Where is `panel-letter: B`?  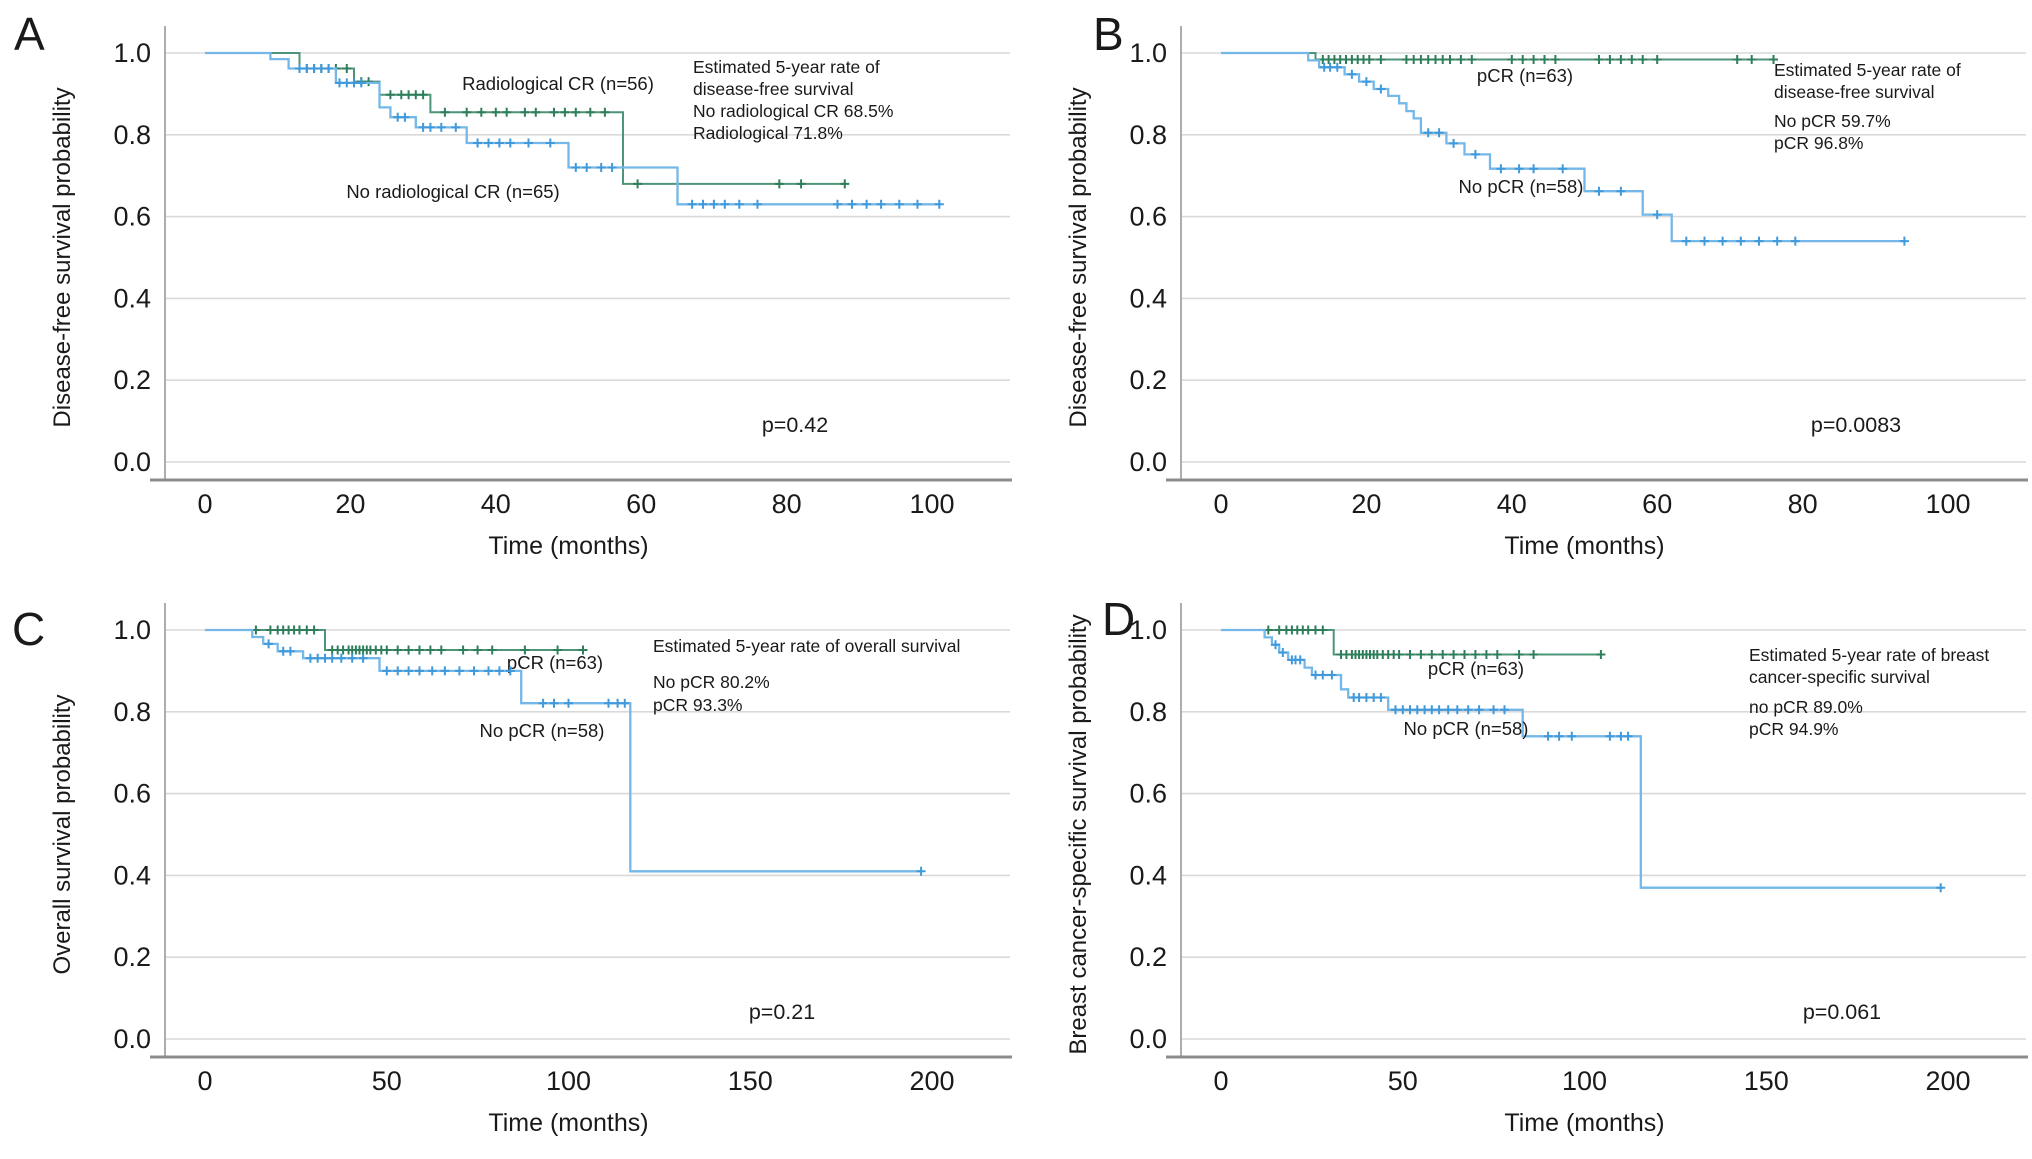 panel-letter: B is located at coordinates (1108, 34).